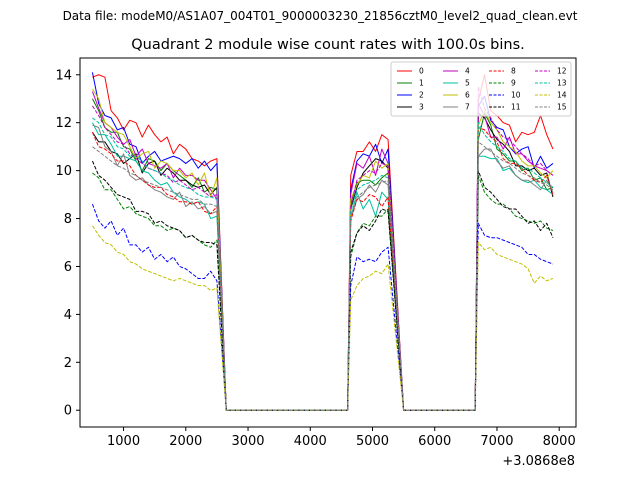  What do you see at coordinates (421, 71) in the screenshot?
I see `legend-label-0: 0` at bounding box center [421, 71].